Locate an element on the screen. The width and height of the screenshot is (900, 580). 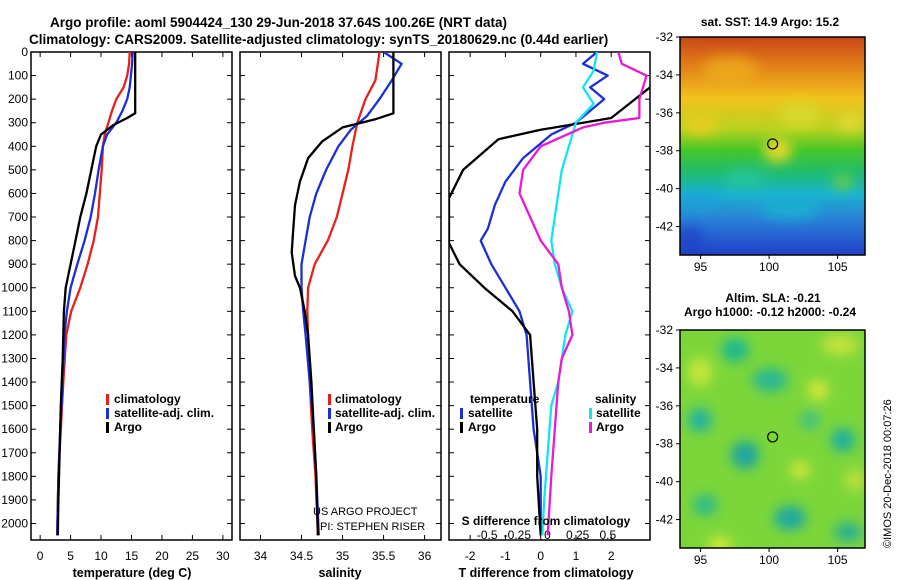
series-line-satellite-adj-clim- is located at coordinates (351, 294).